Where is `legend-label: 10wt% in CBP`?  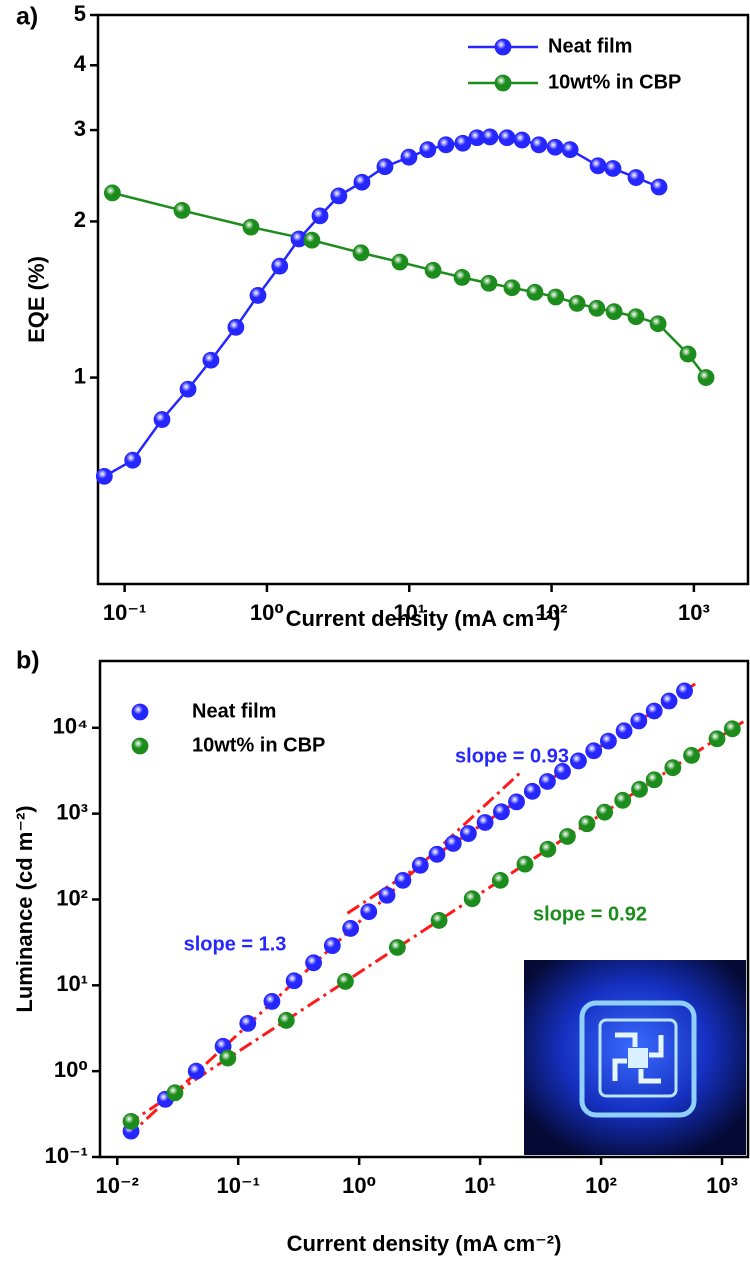
legend-label: 10wt% in CBP is located at coordinates (258, 745).